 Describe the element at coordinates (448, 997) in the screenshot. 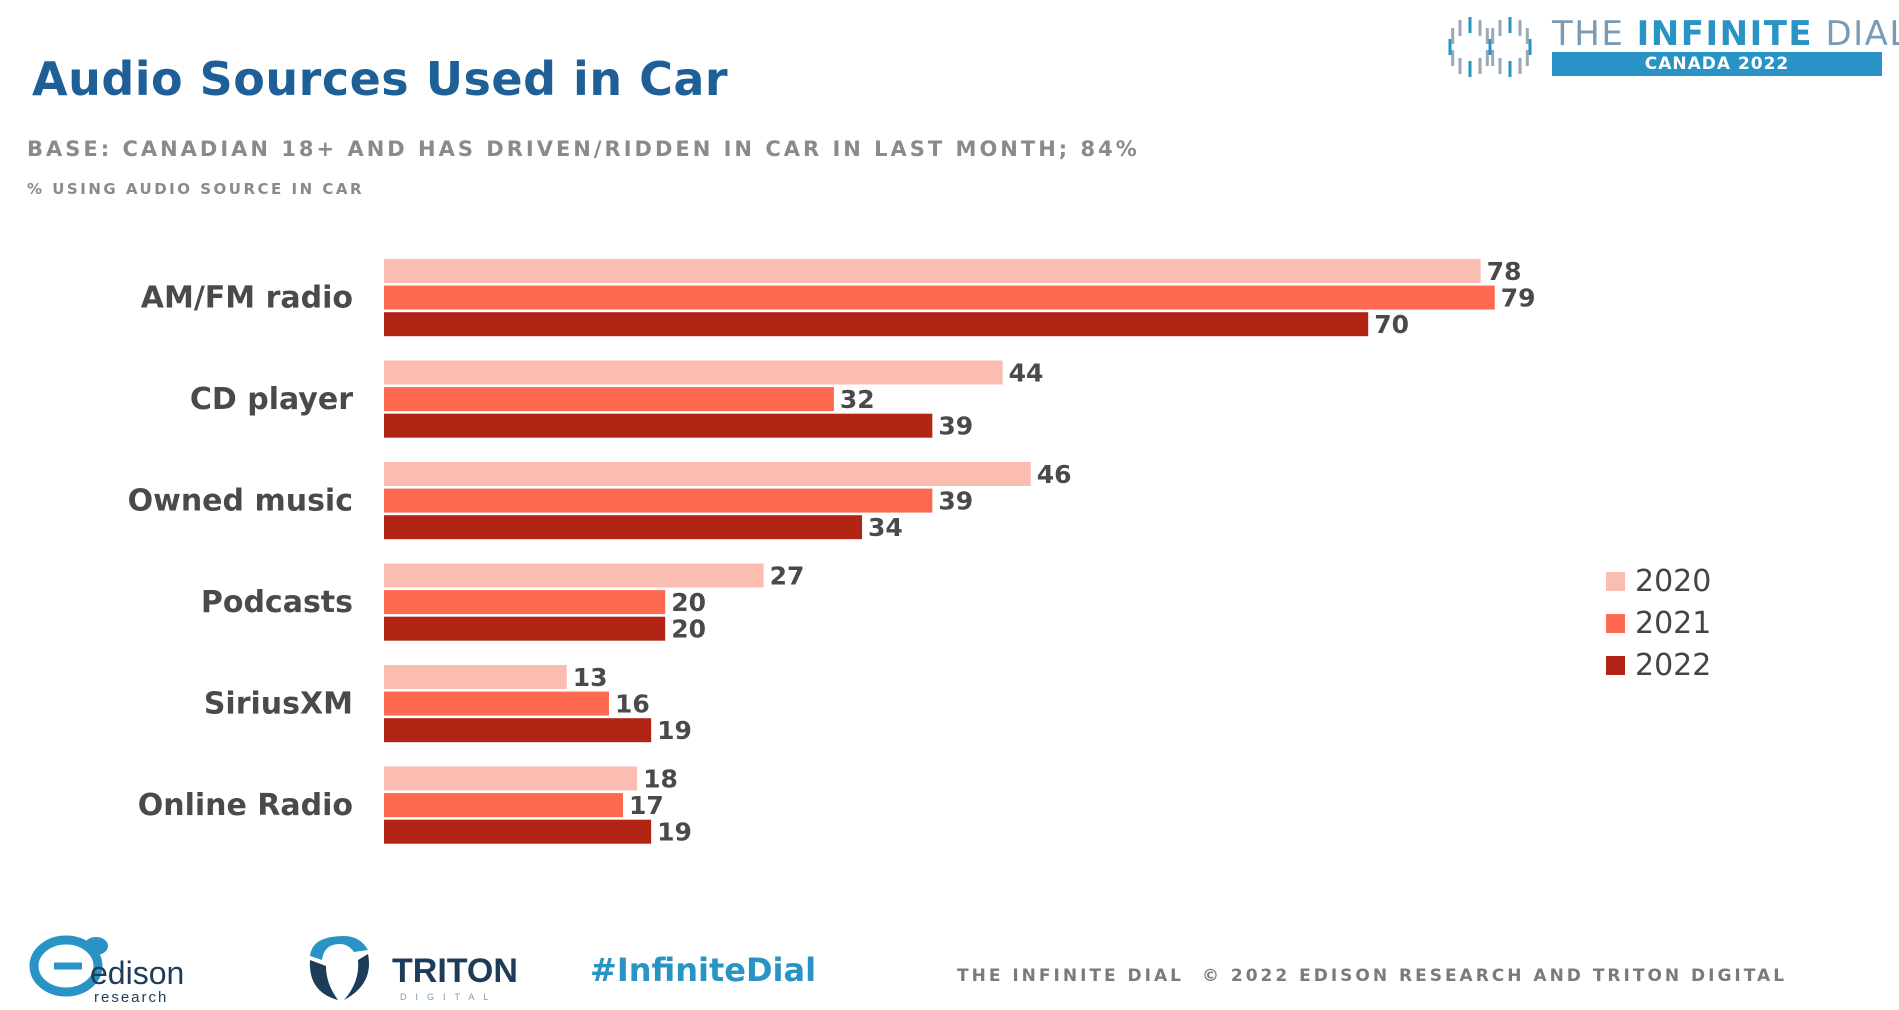

I see `triton-sub: DIGITAL` at that location.